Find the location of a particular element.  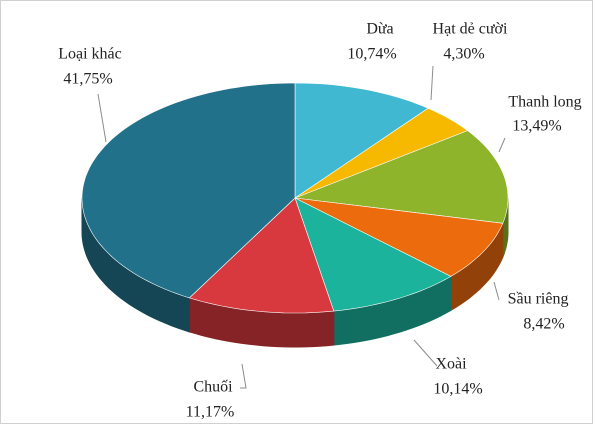

label-name: Xoài is located at coordinates (451, 364).